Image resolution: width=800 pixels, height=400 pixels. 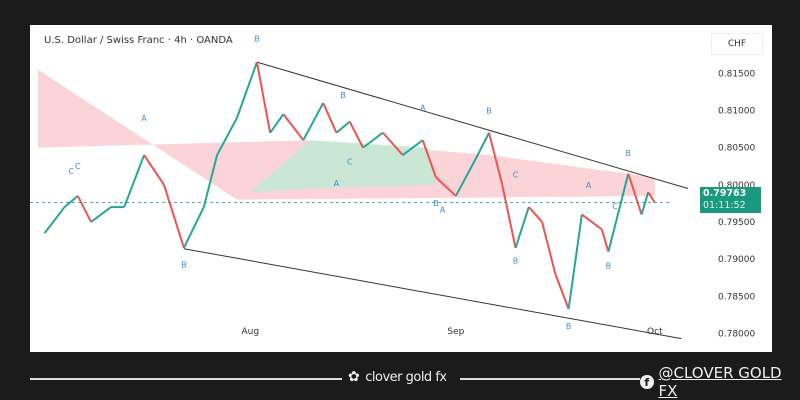 What do you see at coordinates (343, 166) in the screenshot?
I see `bullish-cloud` at bounding box center [343, 166].